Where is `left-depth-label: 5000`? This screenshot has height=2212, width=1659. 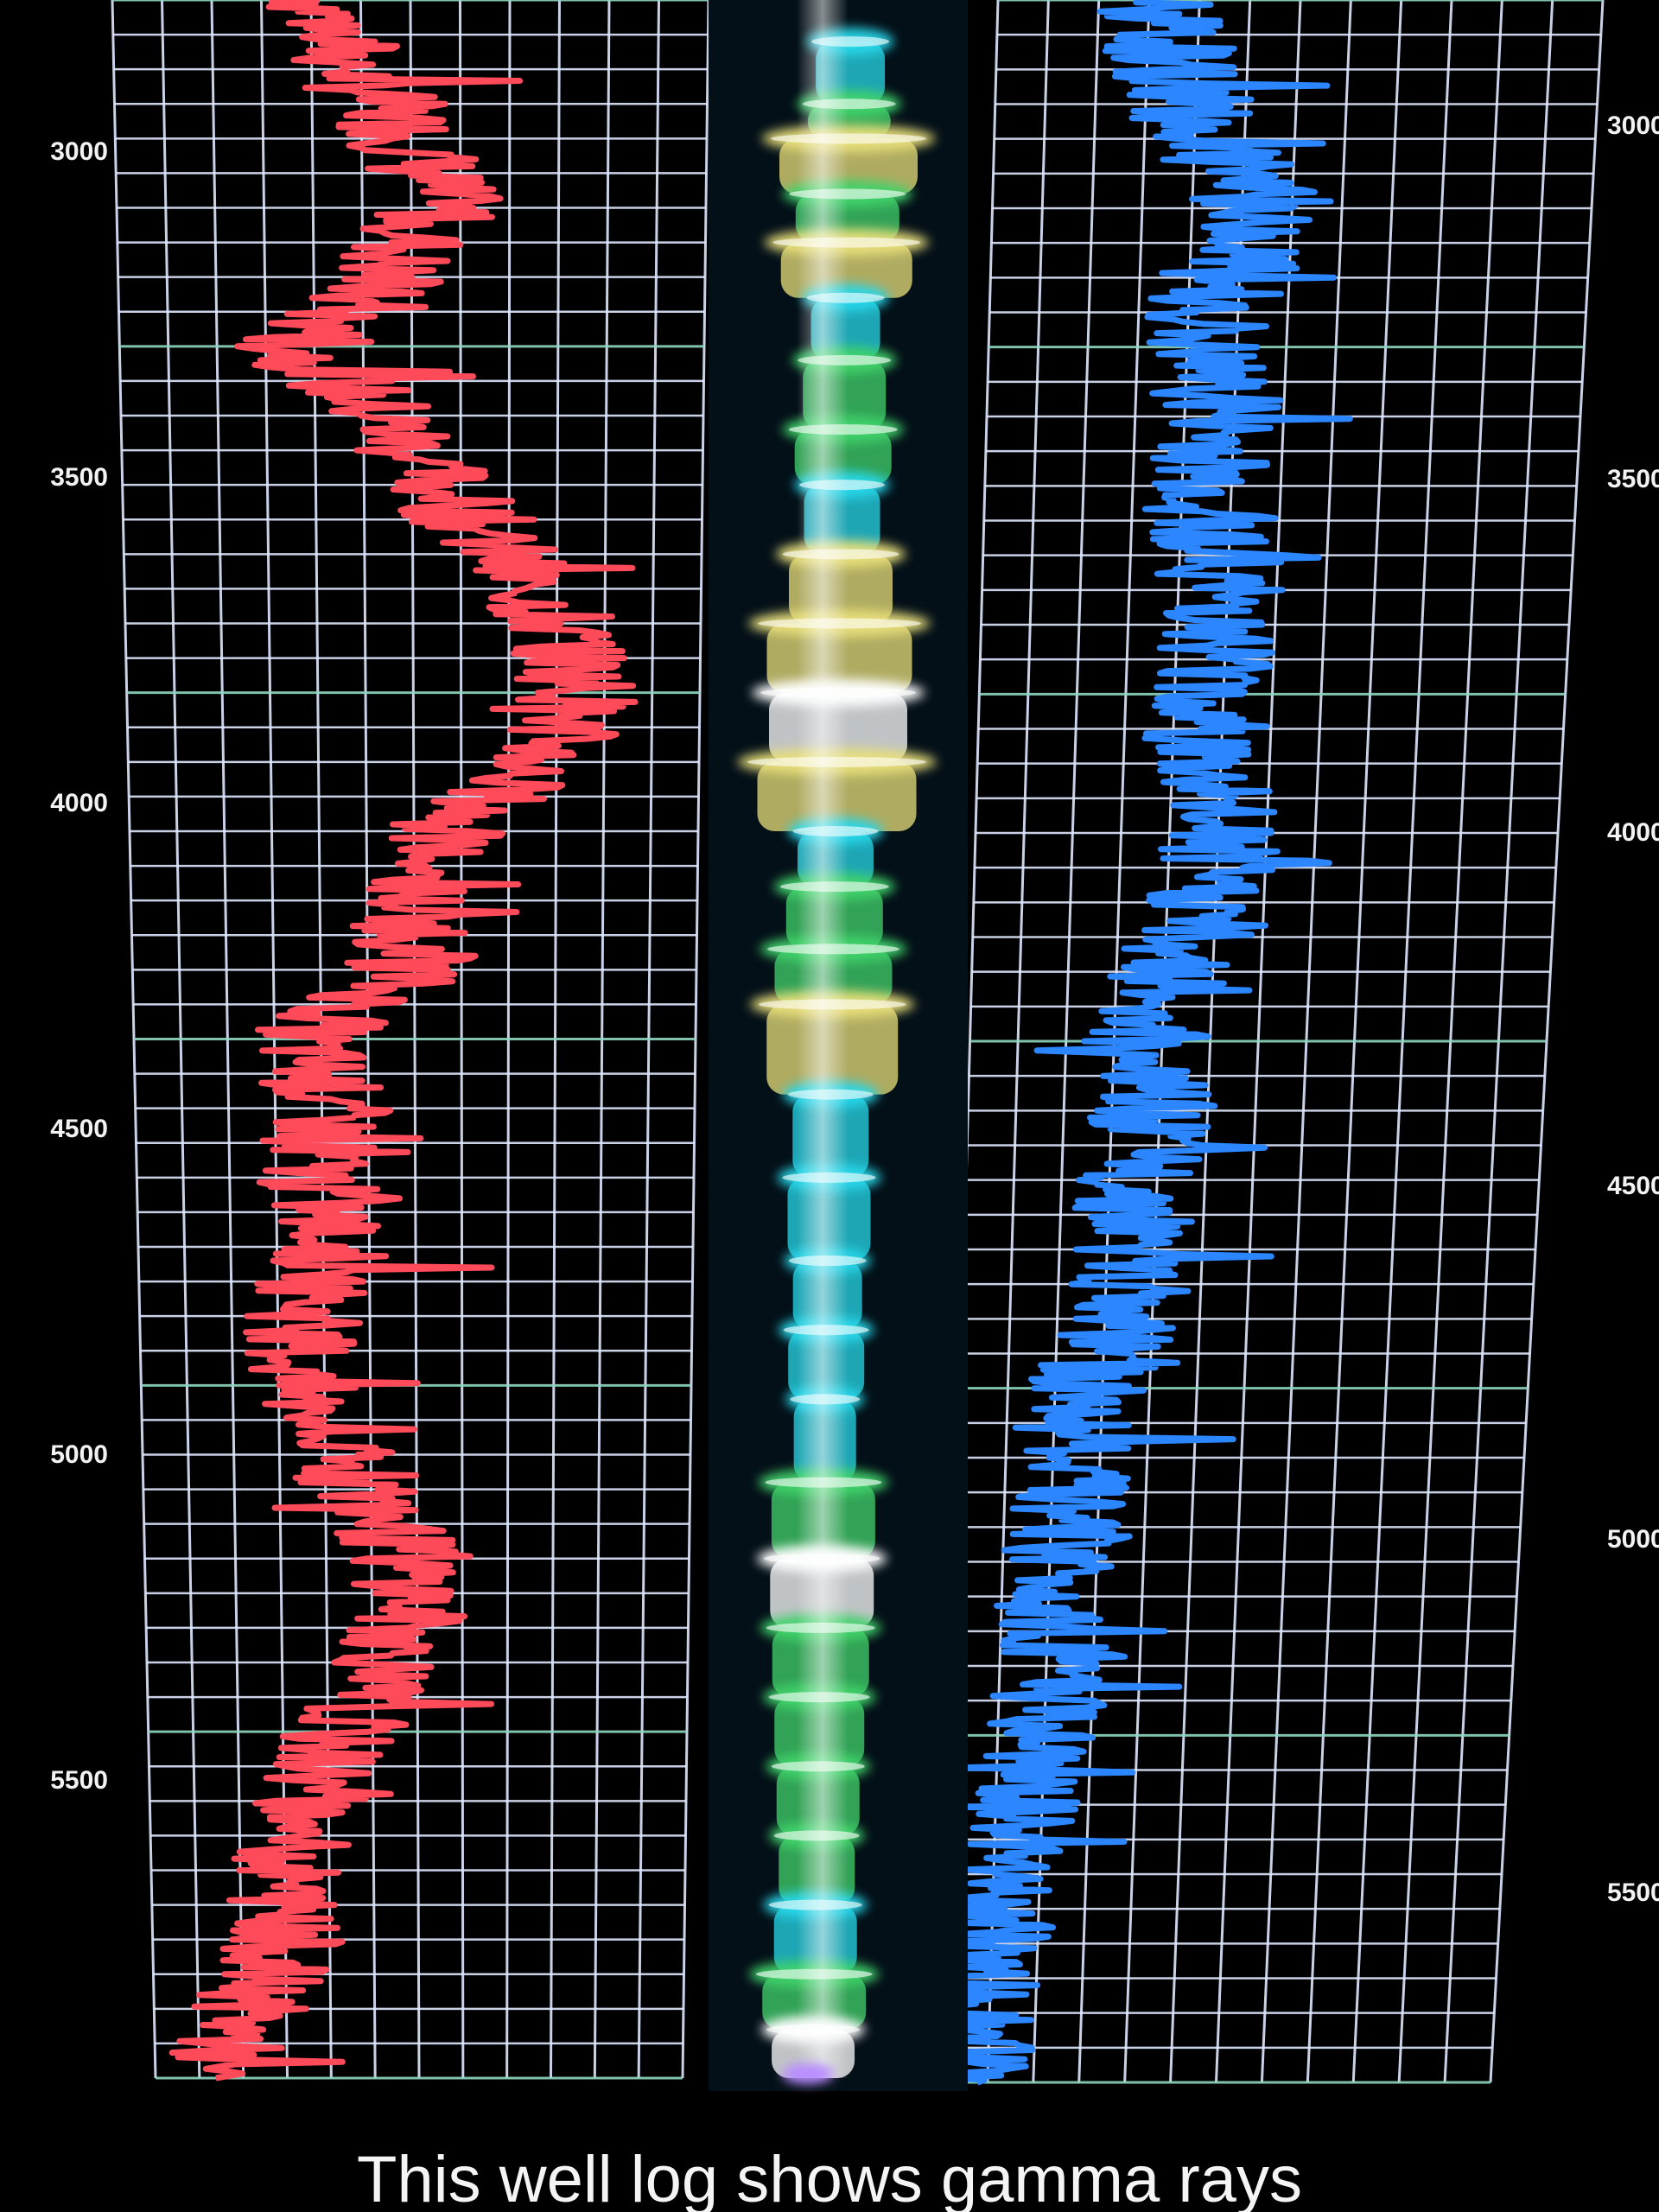
left-depth-label: 5000 is located at coordinates (79, 1454).